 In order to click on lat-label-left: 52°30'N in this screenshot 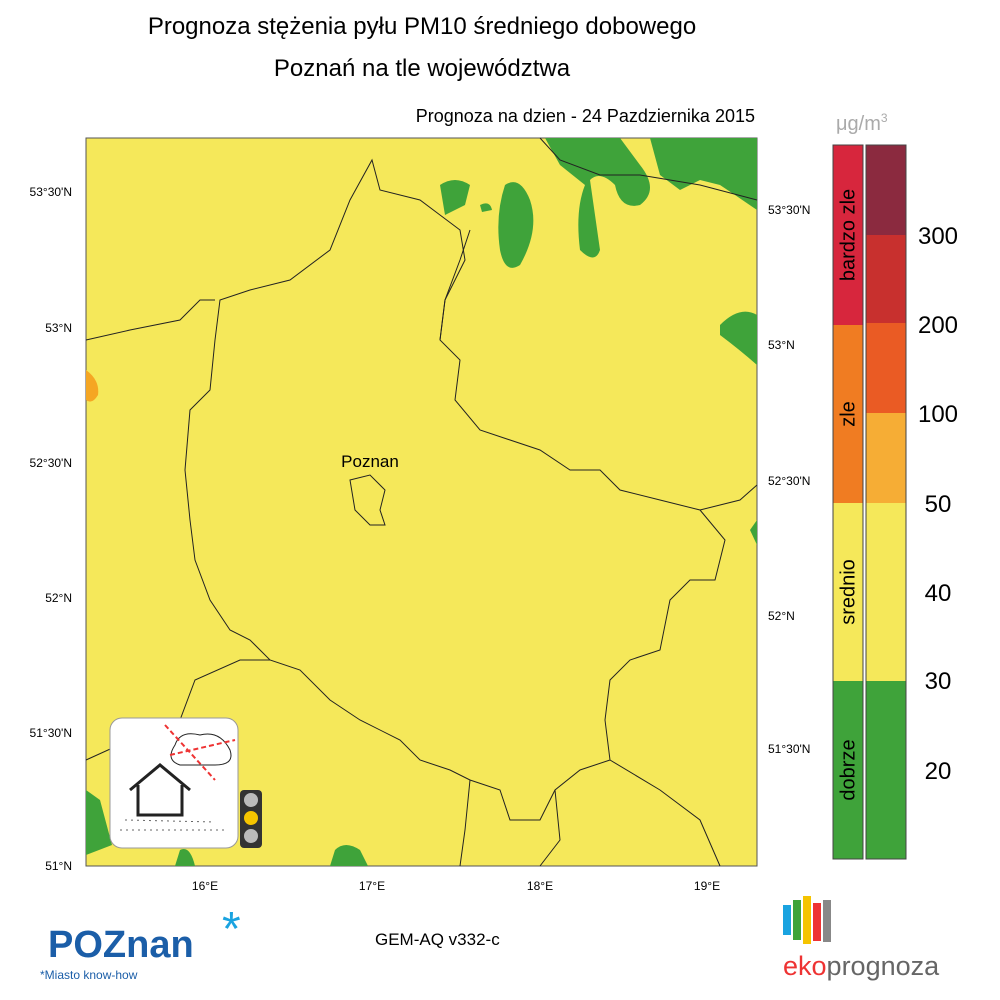, I will do `click(51, 463)`.